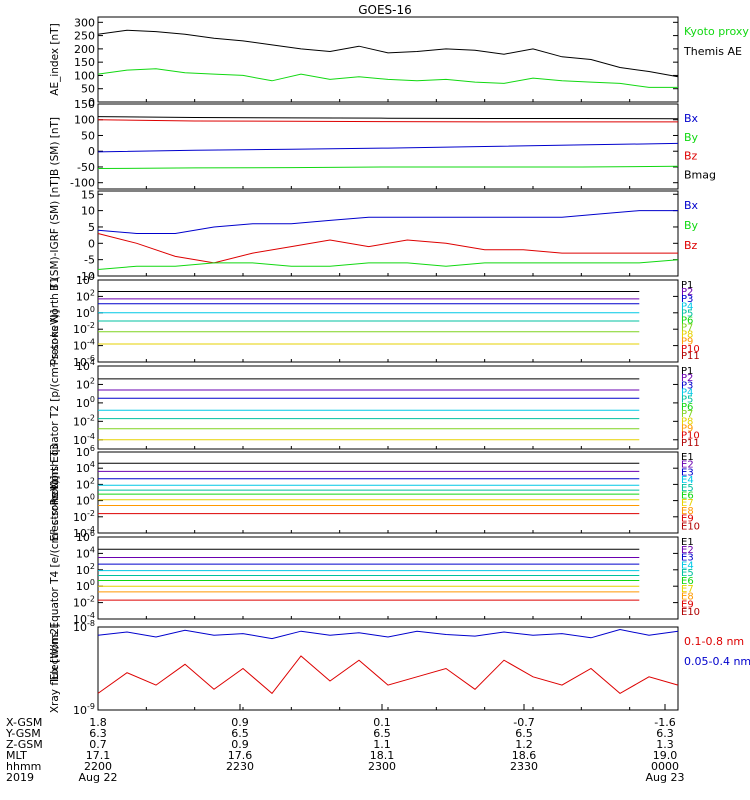  Describe the element at coordinates (89, 260) in the screenshot. I see `y-tick-label: -5` at that location.